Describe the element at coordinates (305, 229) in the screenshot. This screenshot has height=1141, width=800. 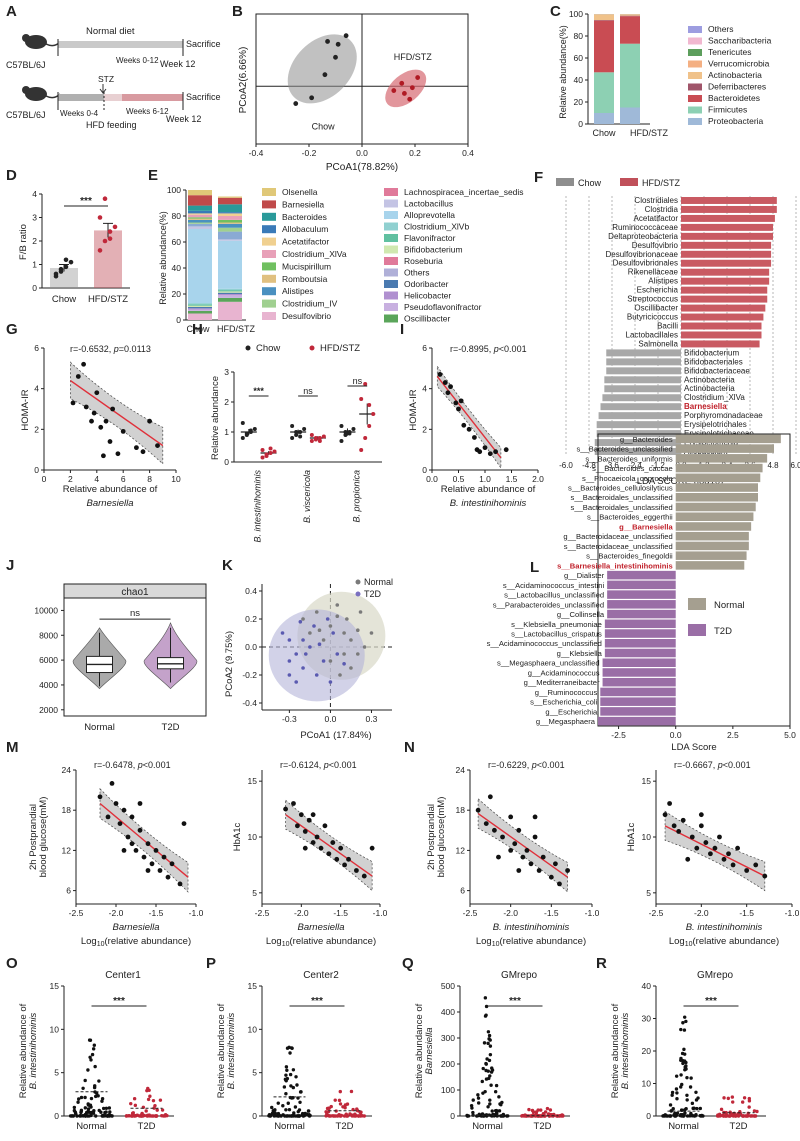
I see `legend-label: Allobaculum` at that location.